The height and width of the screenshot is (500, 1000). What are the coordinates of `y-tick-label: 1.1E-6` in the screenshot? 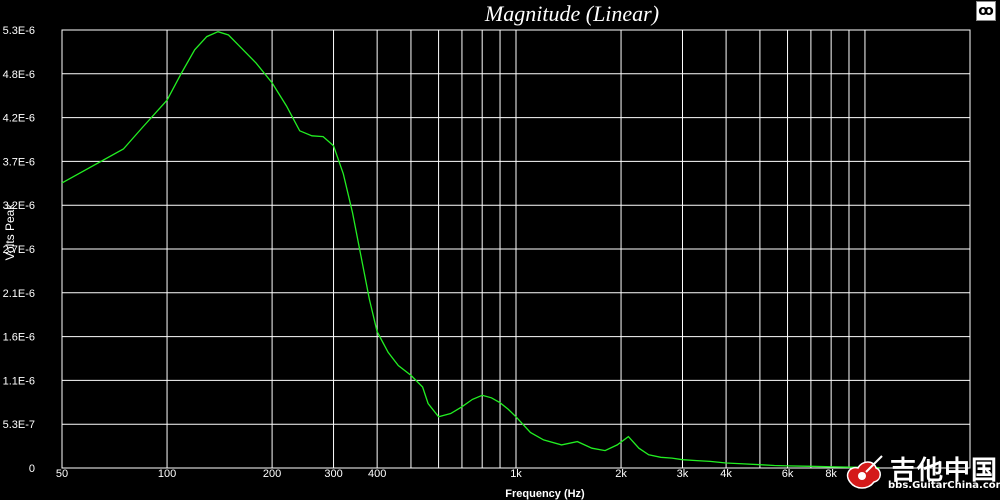 It's located at (19, 381).